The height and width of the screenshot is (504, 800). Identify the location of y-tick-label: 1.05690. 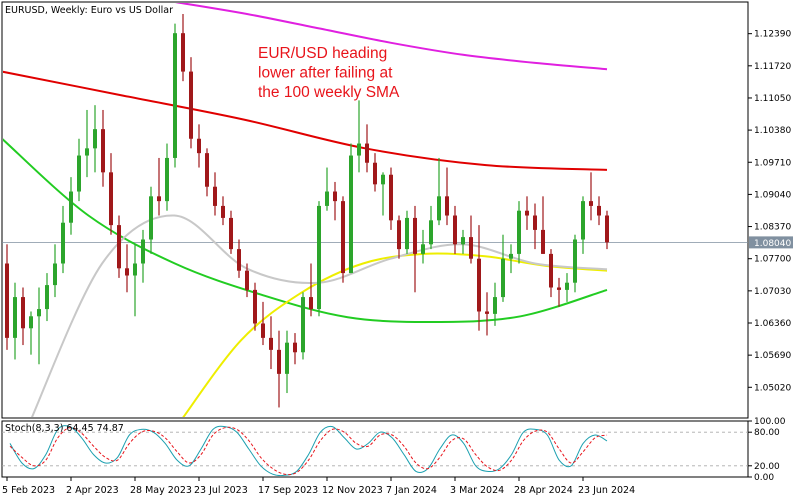
(772, 356).